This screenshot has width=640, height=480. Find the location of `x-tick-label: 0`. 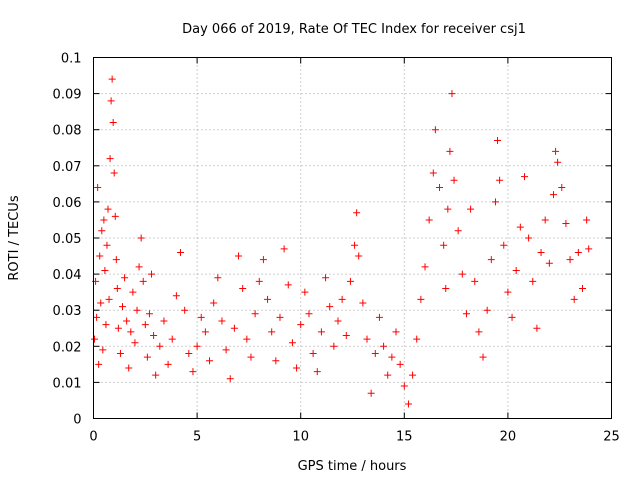

x-tick-label: 0 is located at coordinates (93, 437).